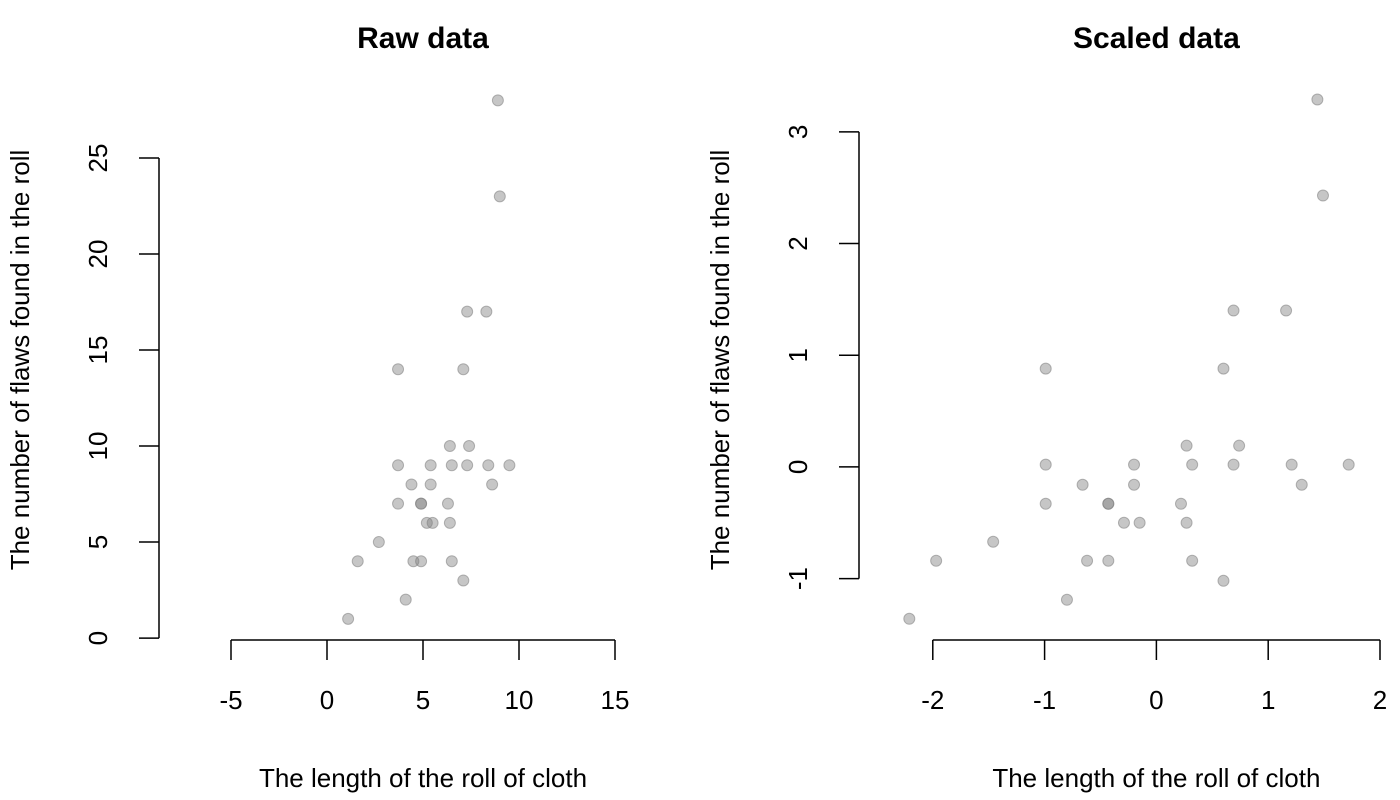 Image resolution: width=1400 pixels, height=800 pixels. What do you see at coordinates (932, 700) in the screenshot?
I see `x-tick-label: -2` at bounding box center [932, 700].